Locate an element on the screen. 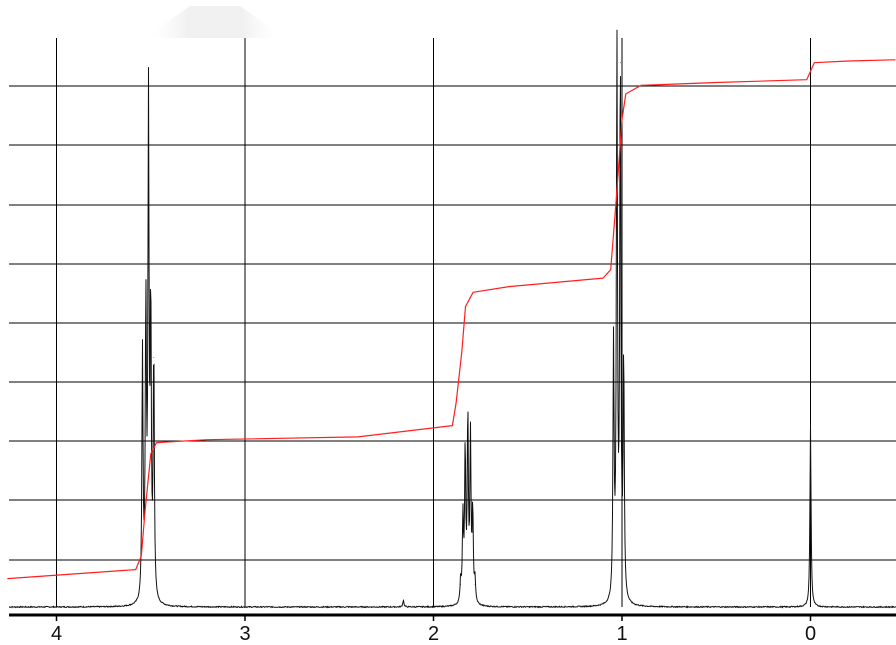  watermark-shape is located at coordinates (215, 22).